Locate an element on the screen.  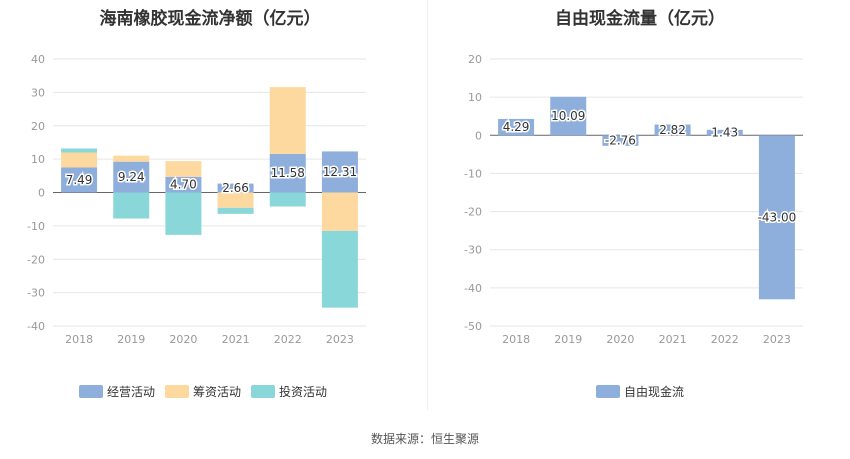
data-label: 10.09 is located at coordinates (568, 116).